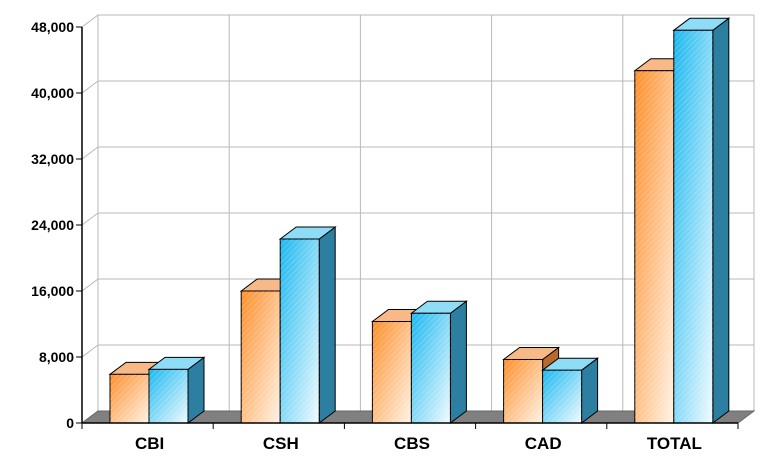 This screenshot has width=761, height=457. What do you see at coordinates (412, 443) in the screenshot?
I see `x-category-label: CBS` at bounding box center [412, 443].